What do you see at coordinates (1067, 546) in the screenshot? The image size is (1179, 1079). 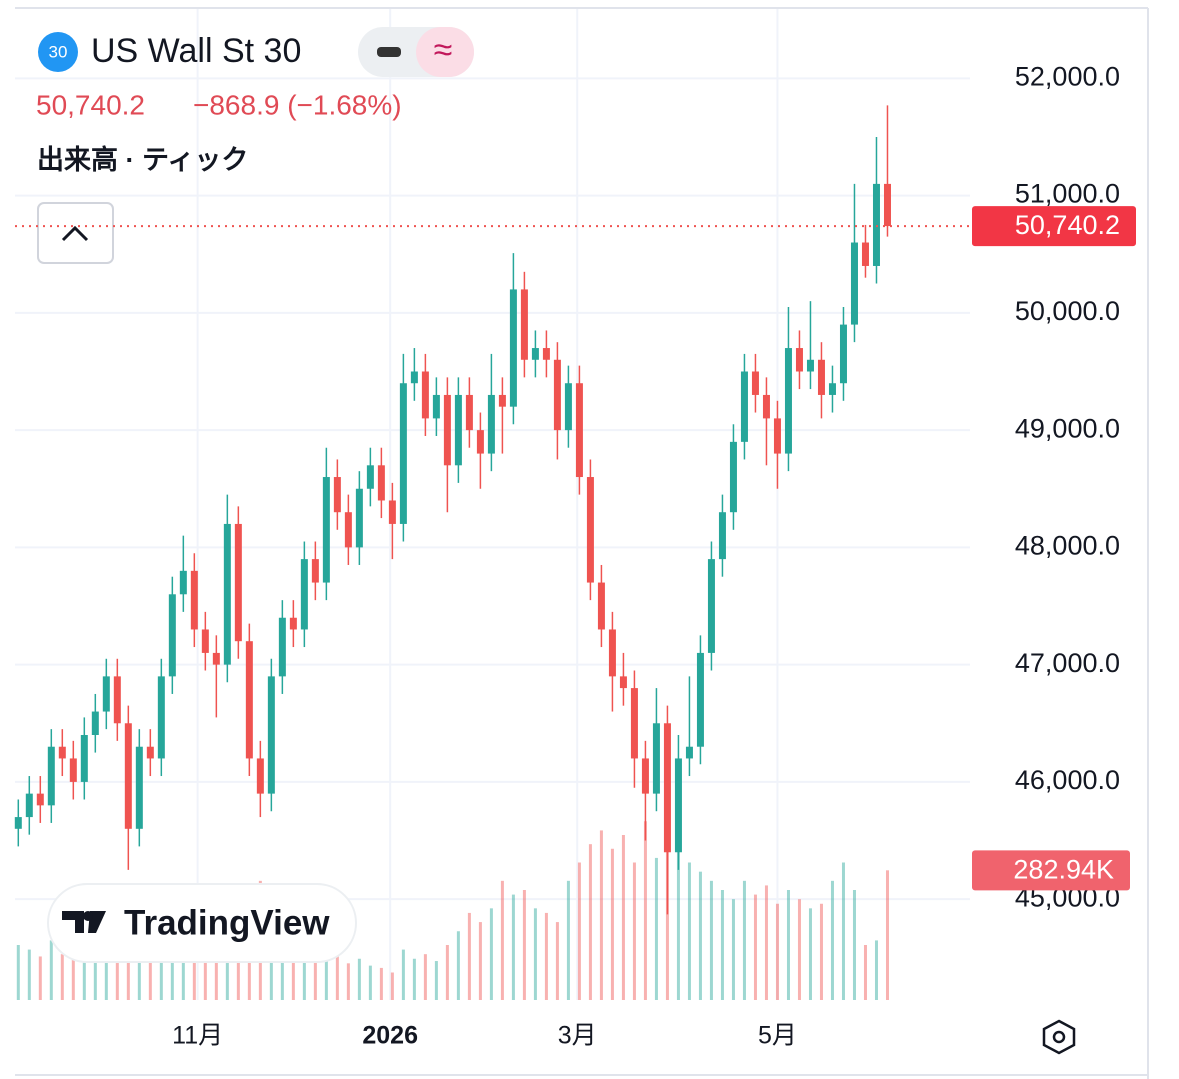 I see `y-tick-label: 48,000.0` at bounding box center [1067, 546].